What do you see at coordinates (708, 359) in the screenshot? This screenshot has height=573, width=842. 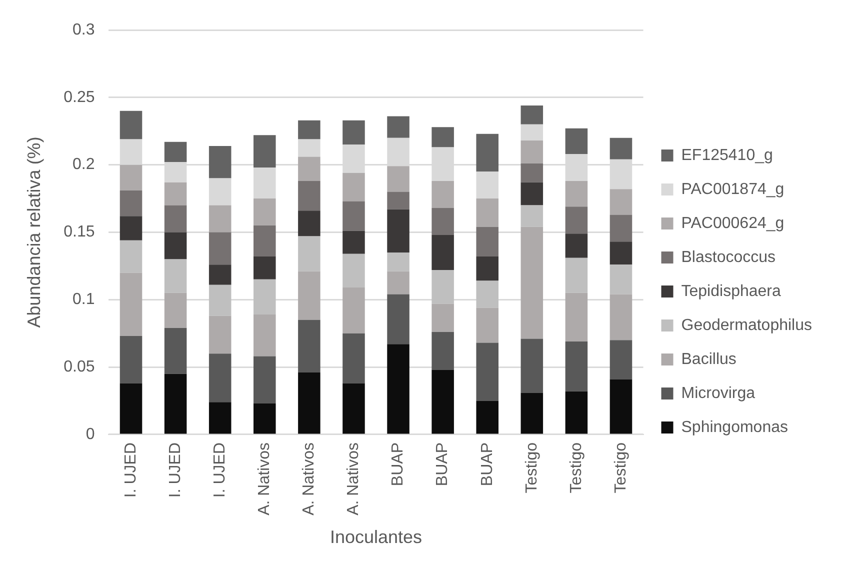 I see `legend-label: Bacillus` at bounding box center [708, 359].